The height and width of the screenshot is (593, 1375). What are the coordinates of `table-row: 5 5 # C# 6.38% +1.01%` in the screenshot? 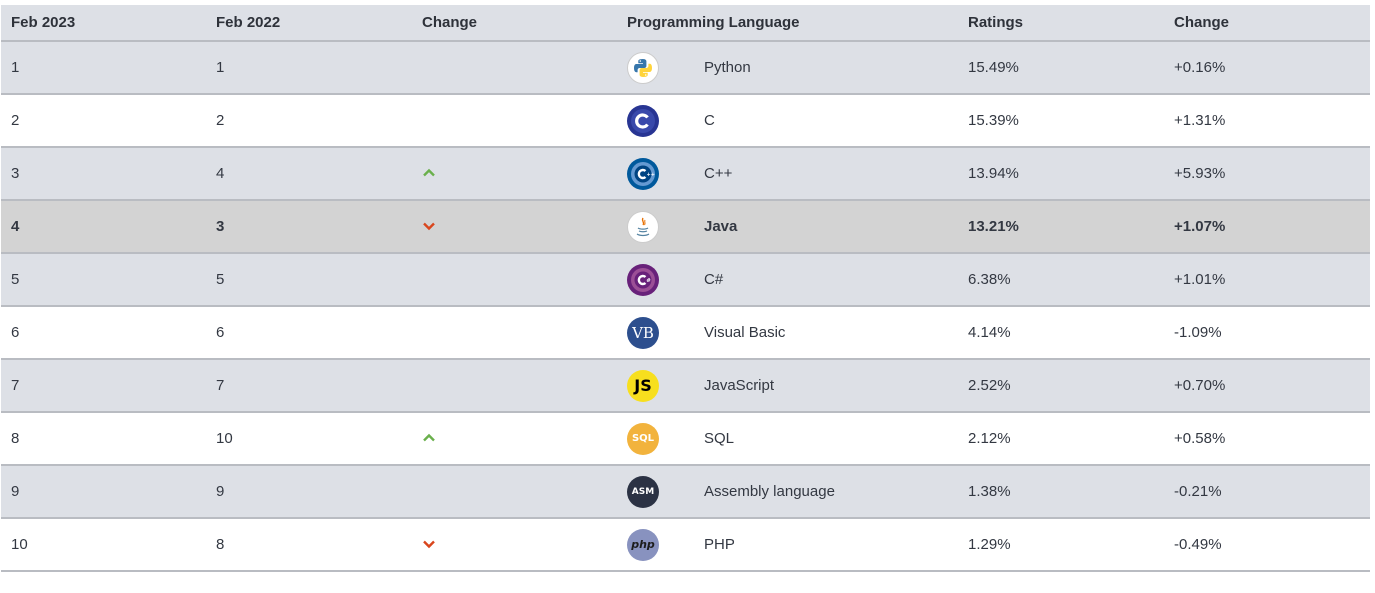 It's located at (685, 279).